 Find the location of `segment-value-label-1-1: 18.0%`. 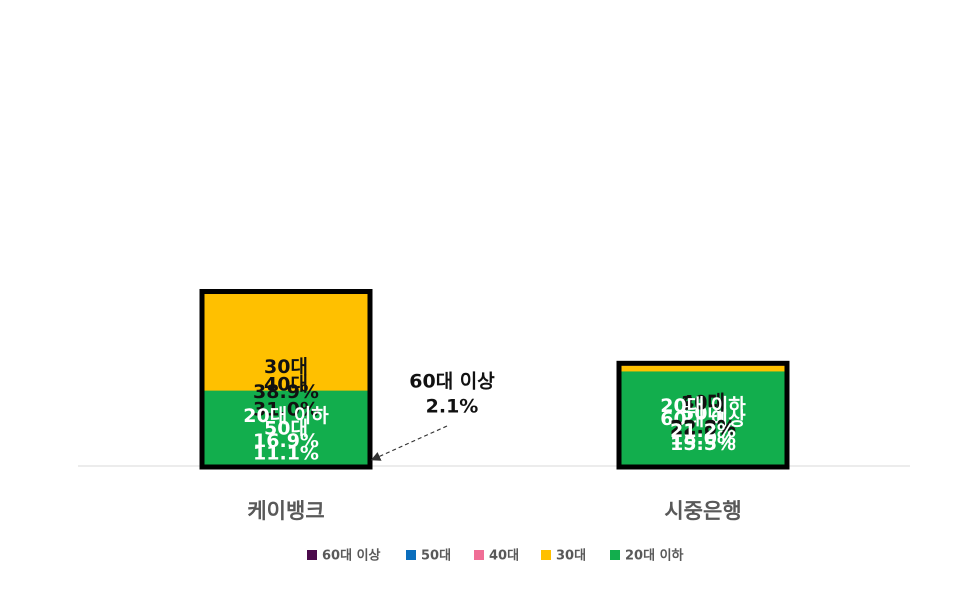

segment-value-label-1-1: 18.0% is located at coordinates (703, 438).